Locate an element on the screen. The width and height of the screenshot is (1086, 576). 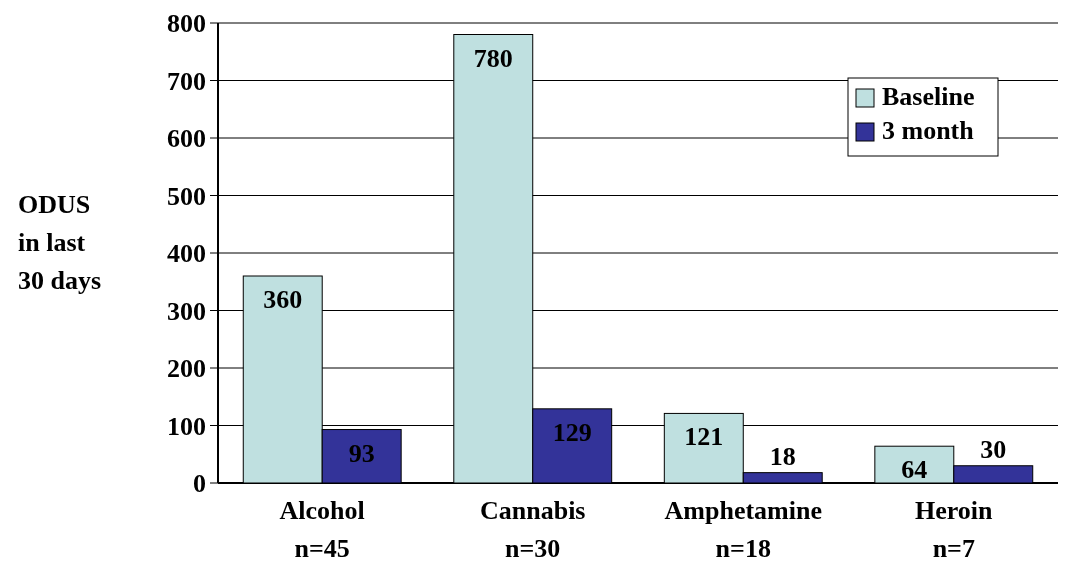
legend-label: Baseline is located at coordinates (928, 96).